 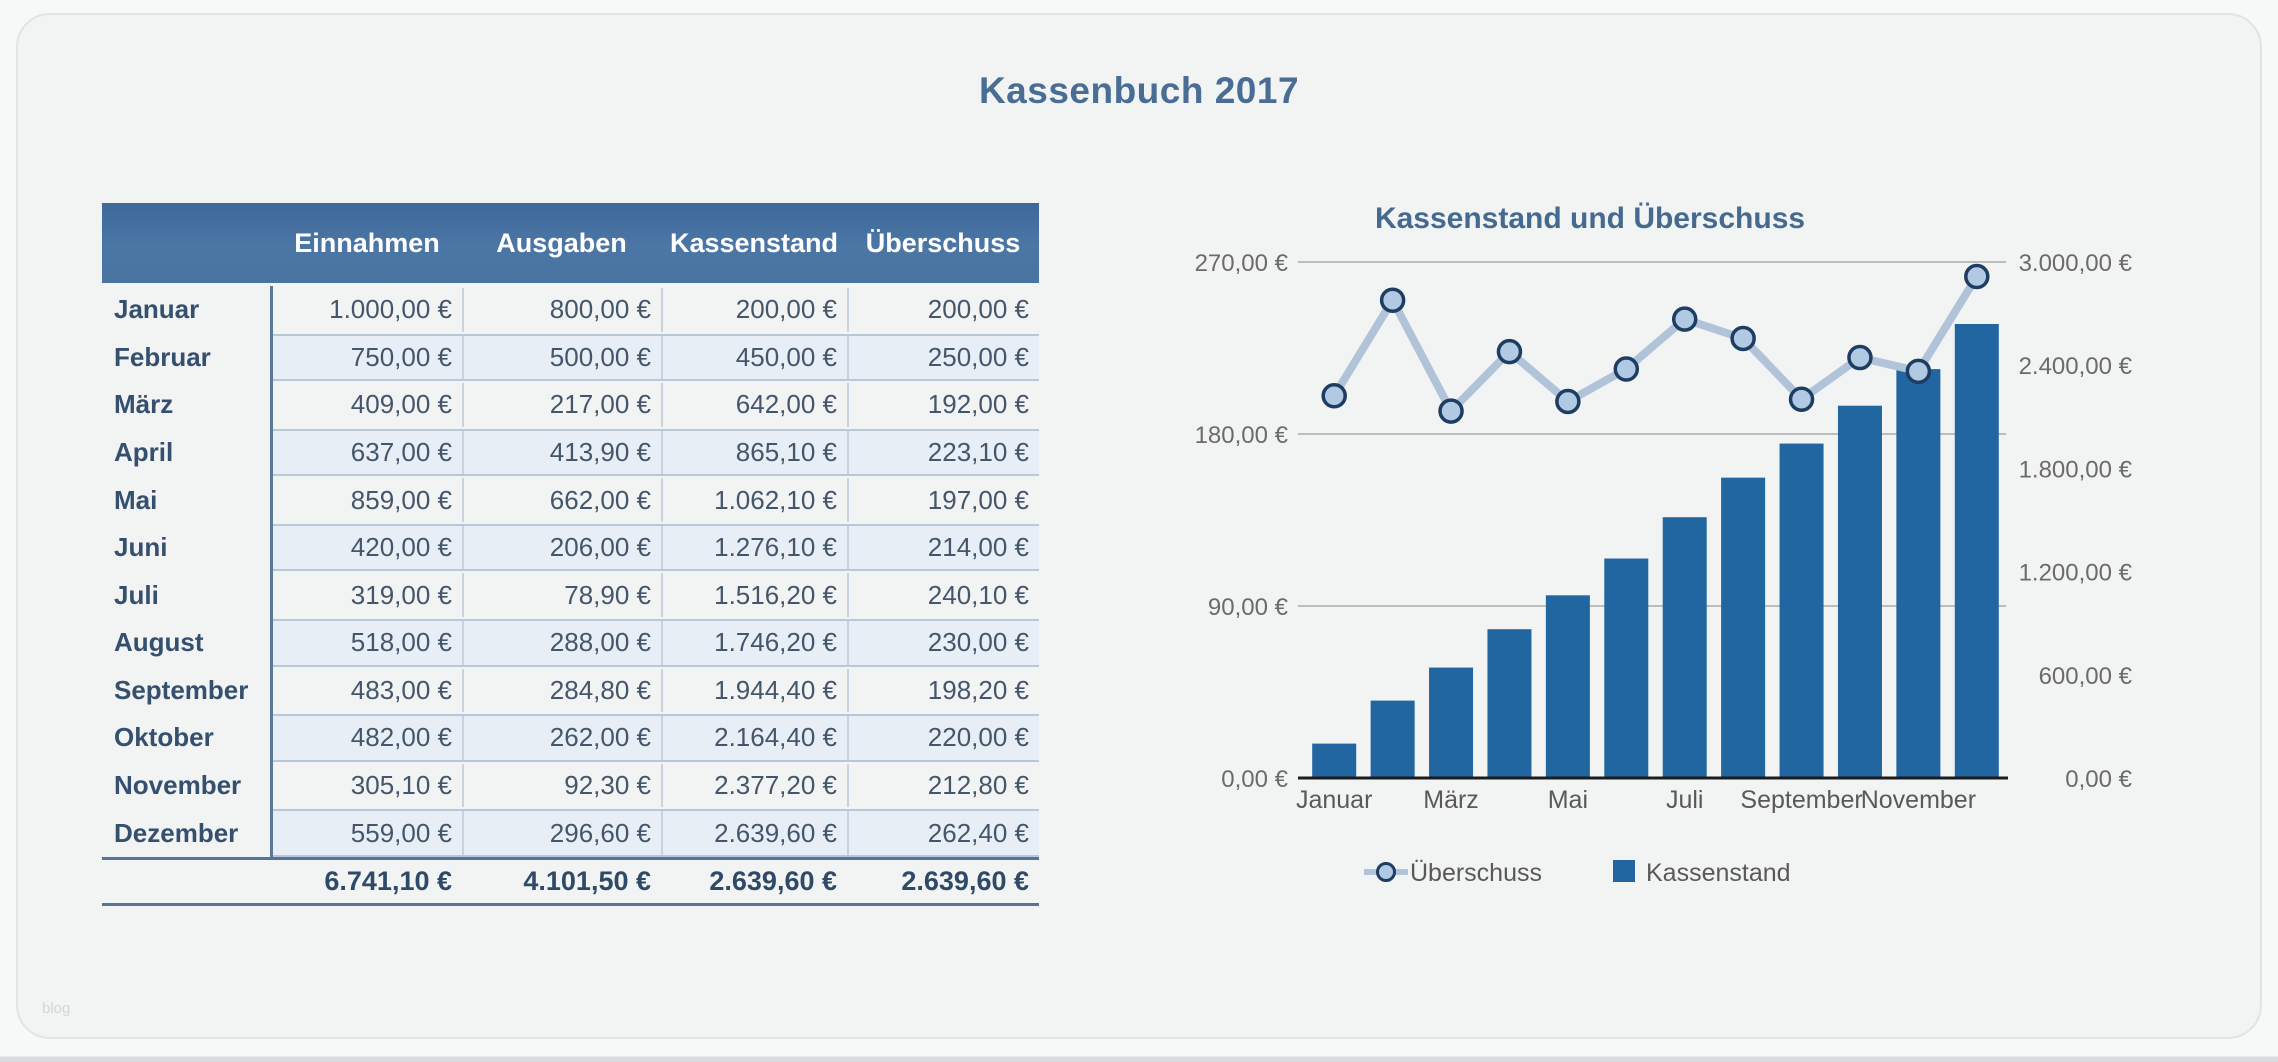 What do you see at coordinates (943, 833) in the screenshot?
I see `value-cell: 262,40 €` at bounding box center [943, 833].